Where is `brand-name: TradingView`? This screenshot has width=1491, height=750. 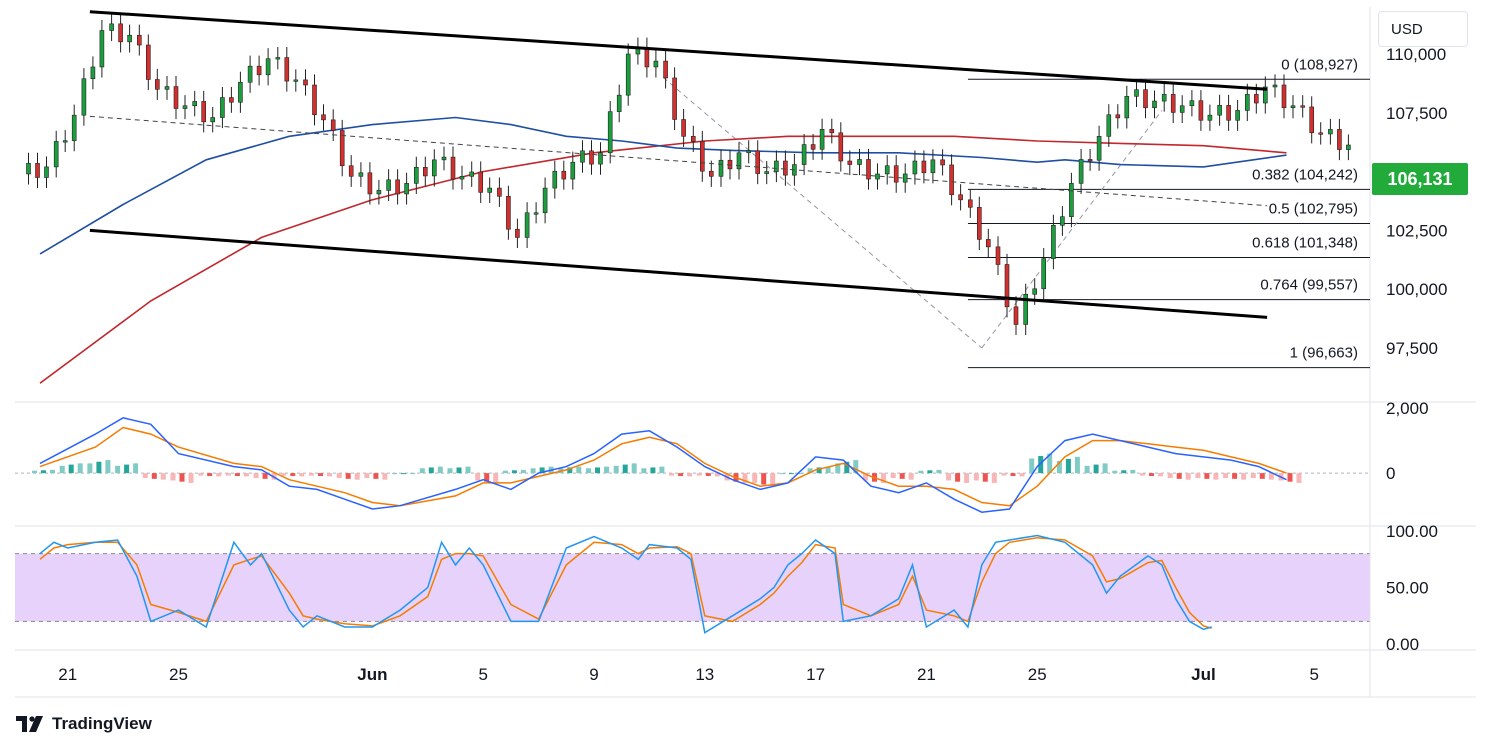 brand-name: TradingView is located at coordinates (102, 723).